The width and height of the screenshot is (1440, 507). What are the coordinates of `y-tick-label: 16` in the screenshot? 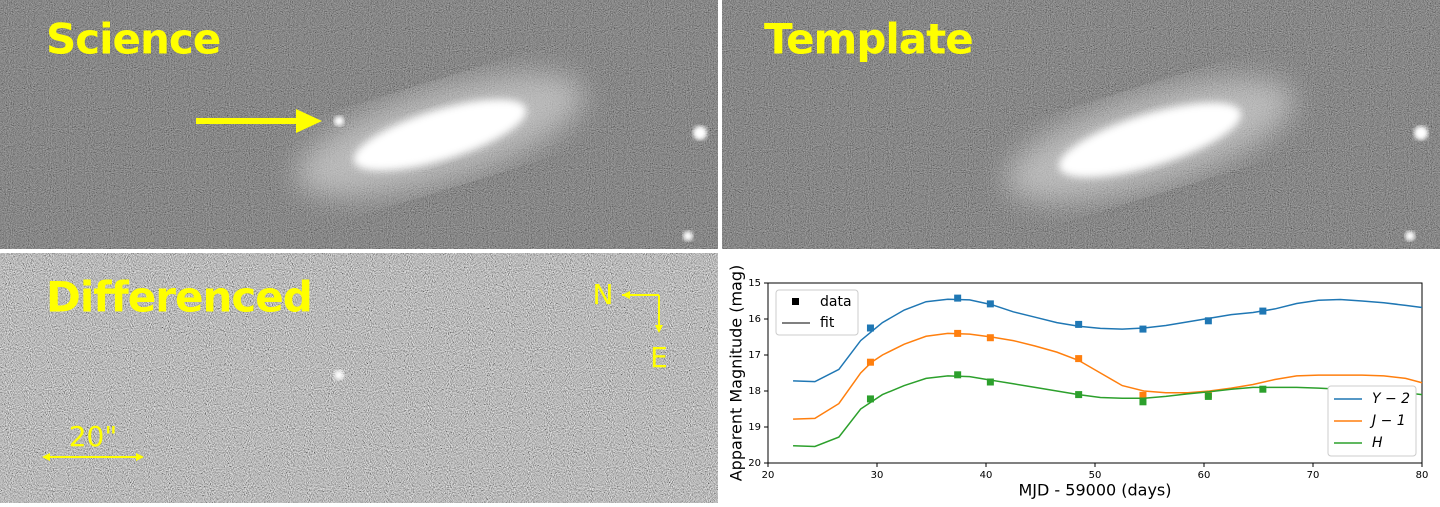 It's located at (754, 319).